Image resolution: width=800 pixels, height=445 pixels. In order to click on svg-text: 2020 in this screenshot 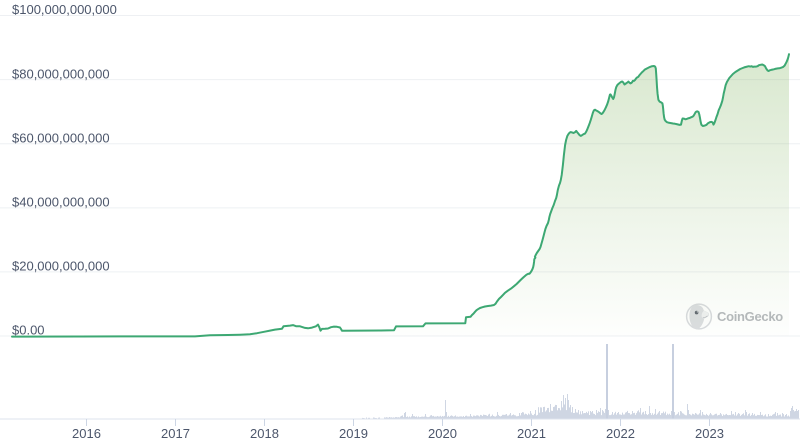, I will do `click(442, 433)`.